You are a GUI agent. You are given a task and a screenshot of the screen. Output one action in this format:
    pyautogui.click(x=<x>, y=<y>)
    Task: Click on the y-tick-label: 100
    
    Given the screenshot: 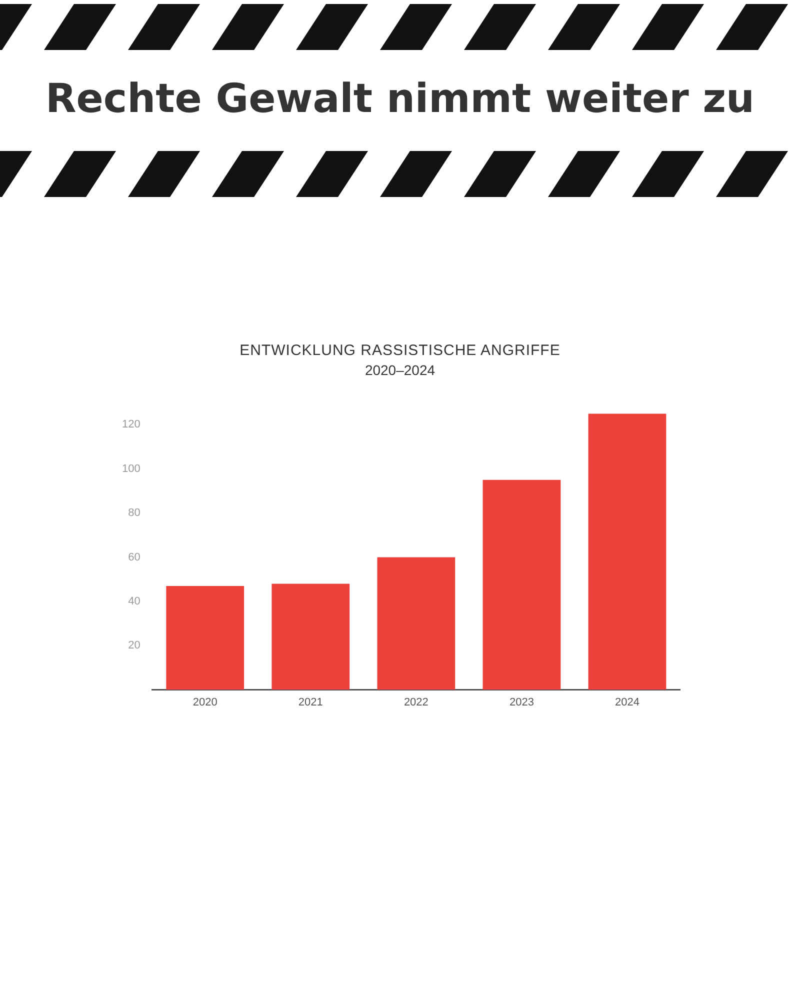 What is the action you would take?
    pyautogui.click(x=131, y=468)
    